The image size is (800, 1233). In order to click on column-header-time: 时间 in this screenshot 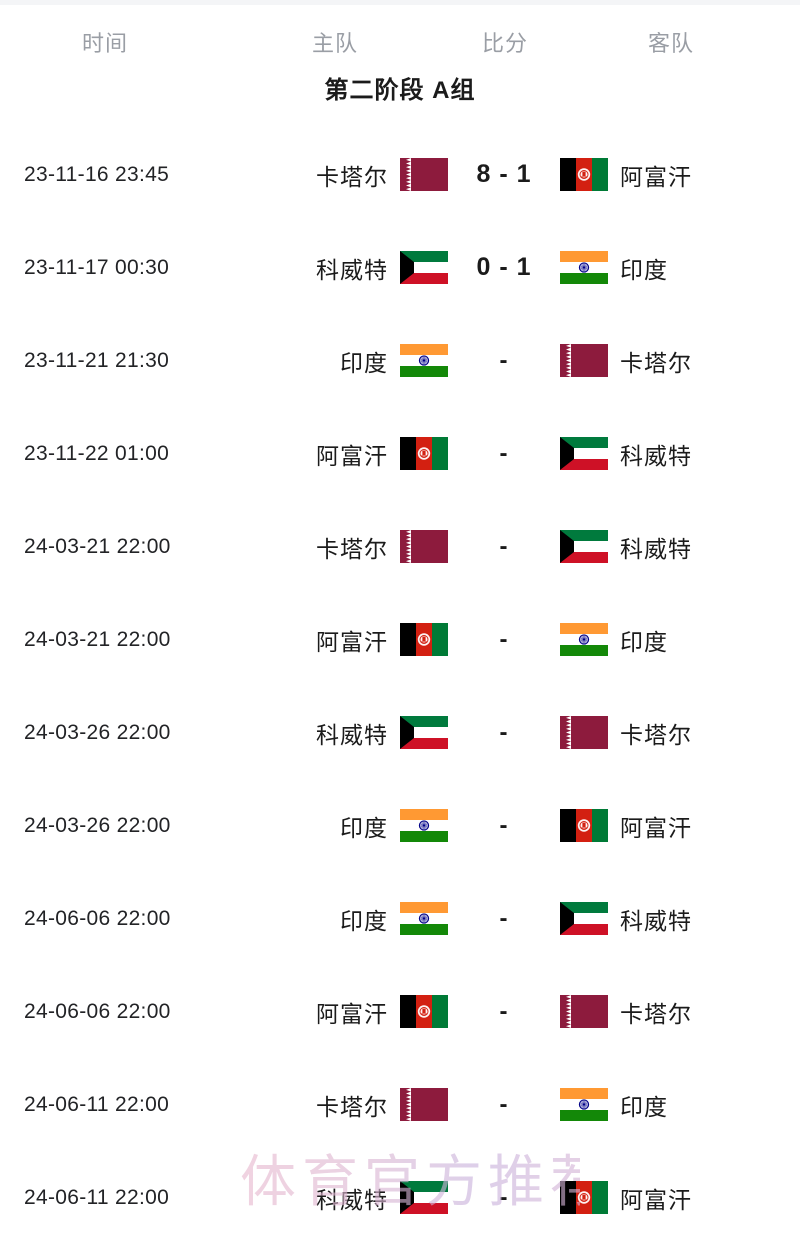, I will do `click(105, 43)`.